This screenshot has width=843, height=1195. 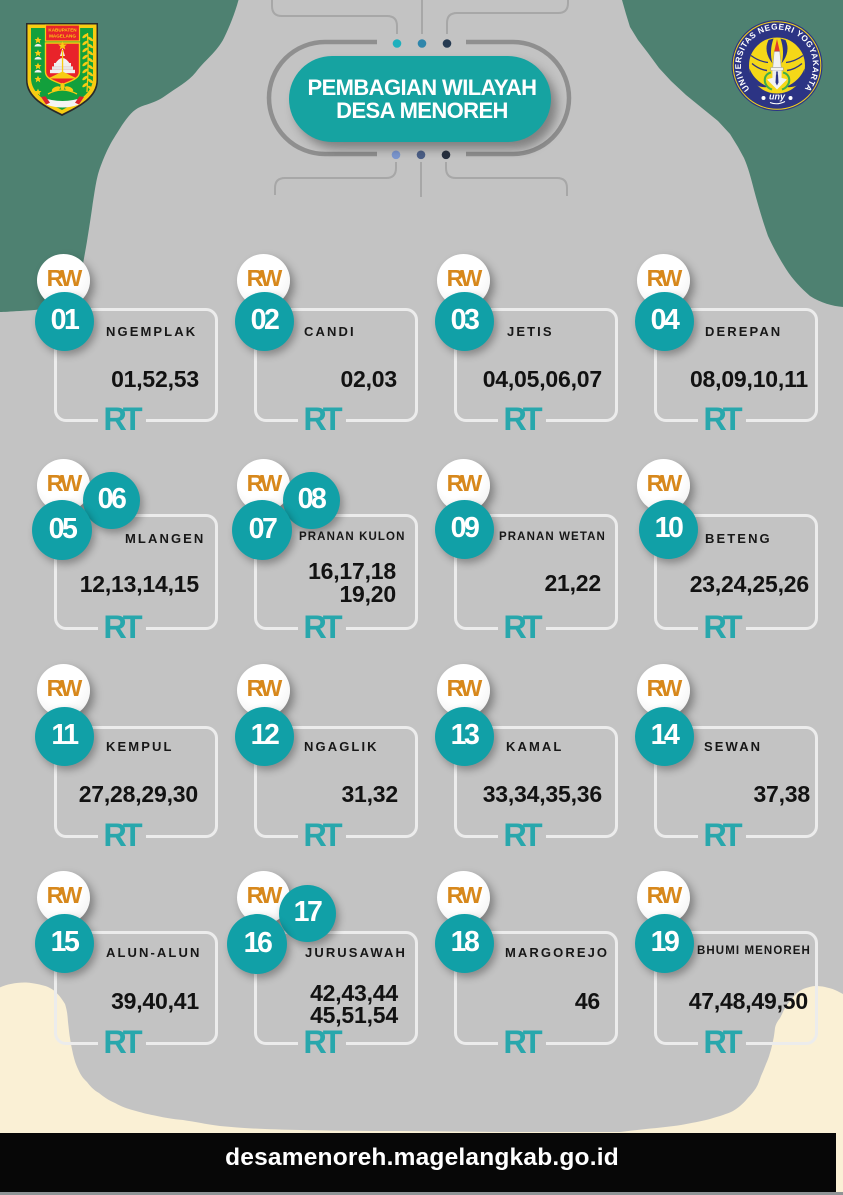 What do you see at coordinates (62, 30) in the screenshot?
I see `svg-text: KABUPATEN` at bounding box center [62, 30].